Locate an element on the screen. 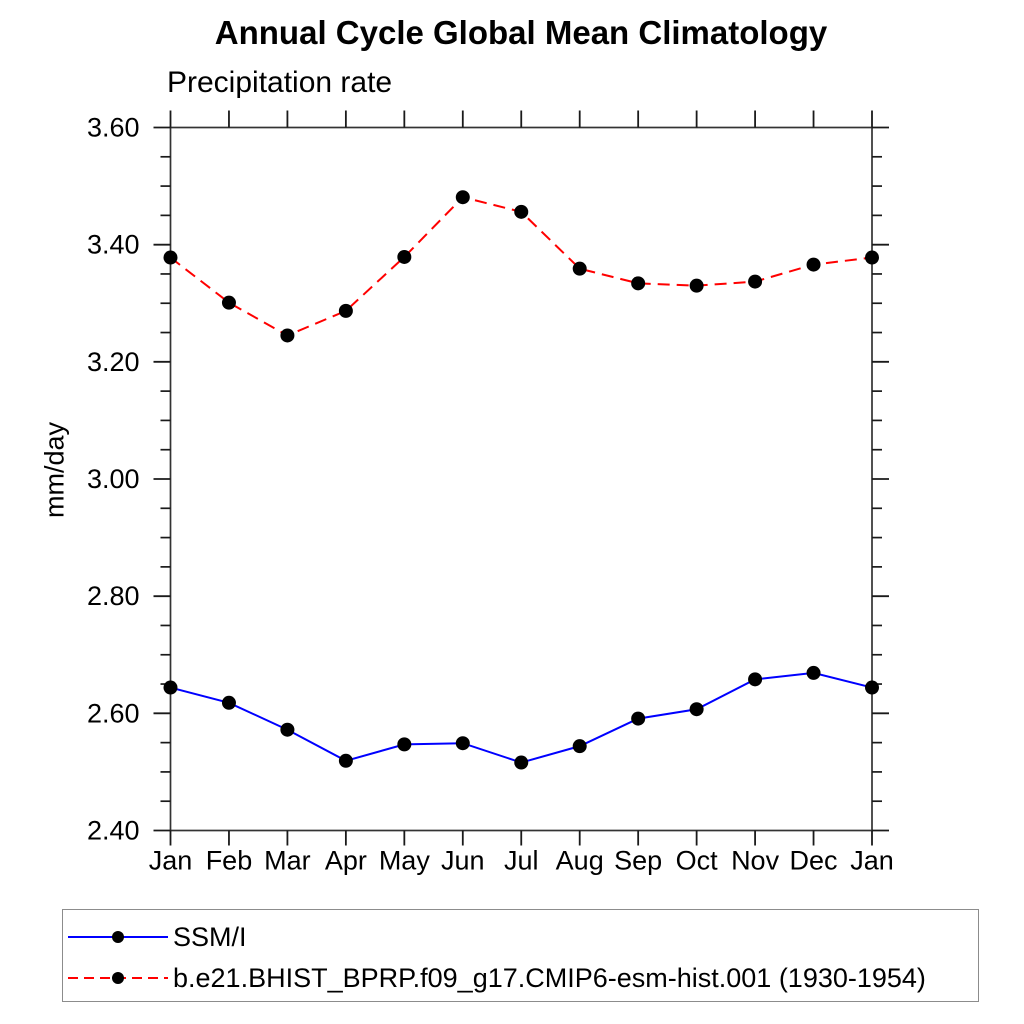 The image size is (1024, 1024). legend-item-ssmi: SSM/I is located at coordinates (156, 937).